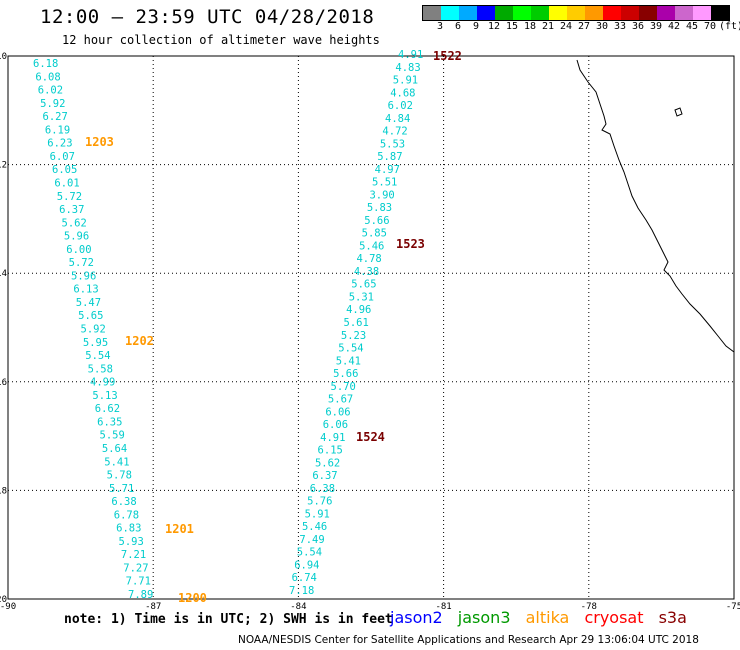  What do you see at coordinates (361, 297) in the screenshot?
I see `track-b-value: 5.31` at bounding box center [361, 297].